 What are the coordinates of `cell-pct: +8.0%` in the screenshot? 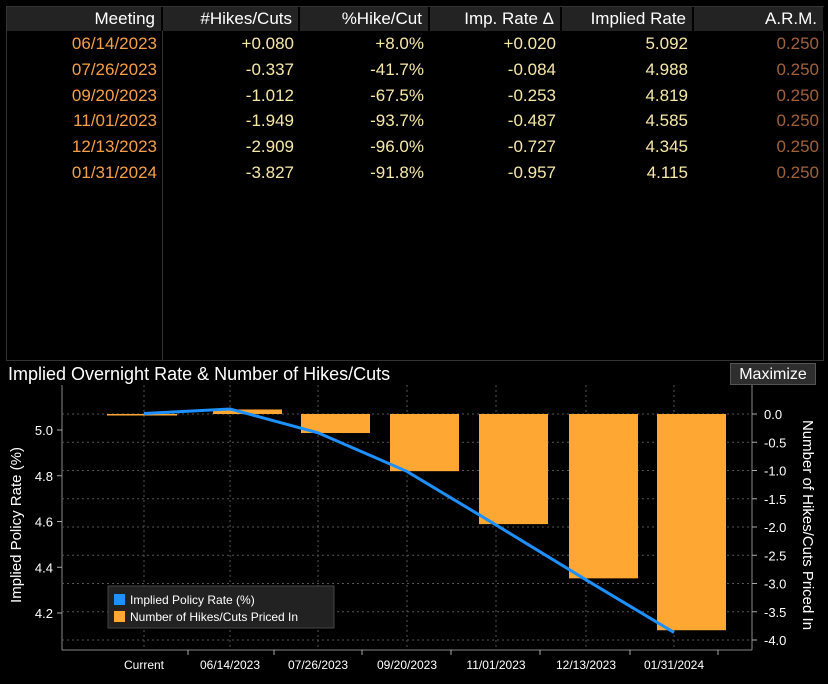 It's located at (399, 43).